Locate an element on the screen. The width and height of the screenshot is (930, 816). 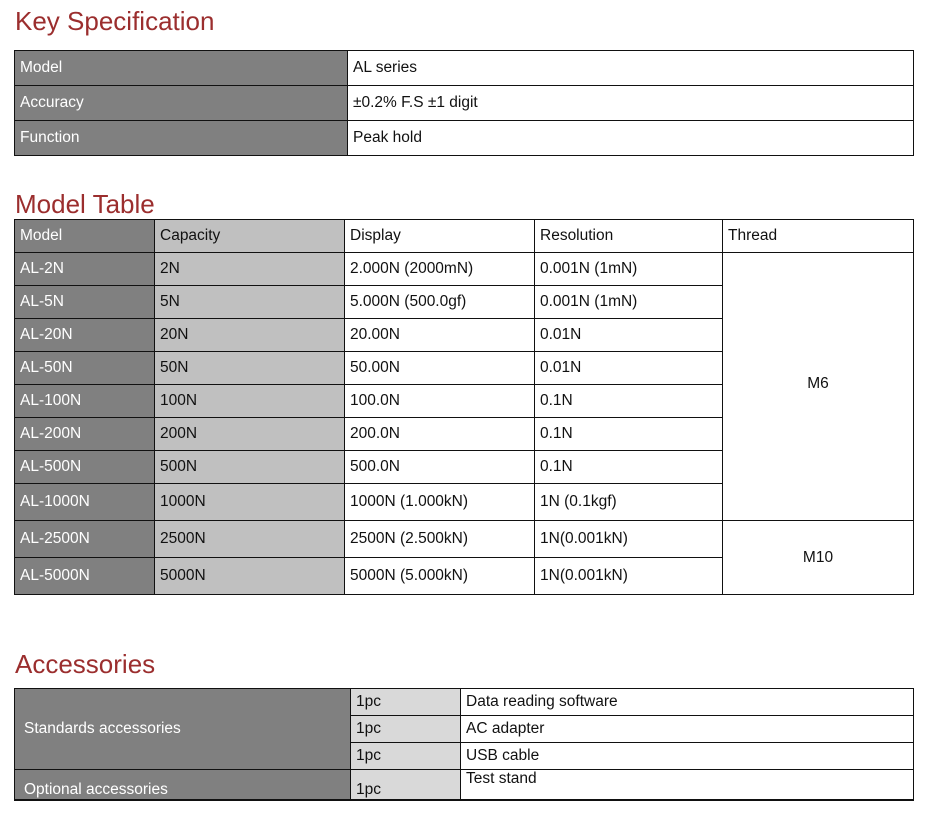
model-cell: 2500N (2.500kN) is located at coordinates (439, 539).